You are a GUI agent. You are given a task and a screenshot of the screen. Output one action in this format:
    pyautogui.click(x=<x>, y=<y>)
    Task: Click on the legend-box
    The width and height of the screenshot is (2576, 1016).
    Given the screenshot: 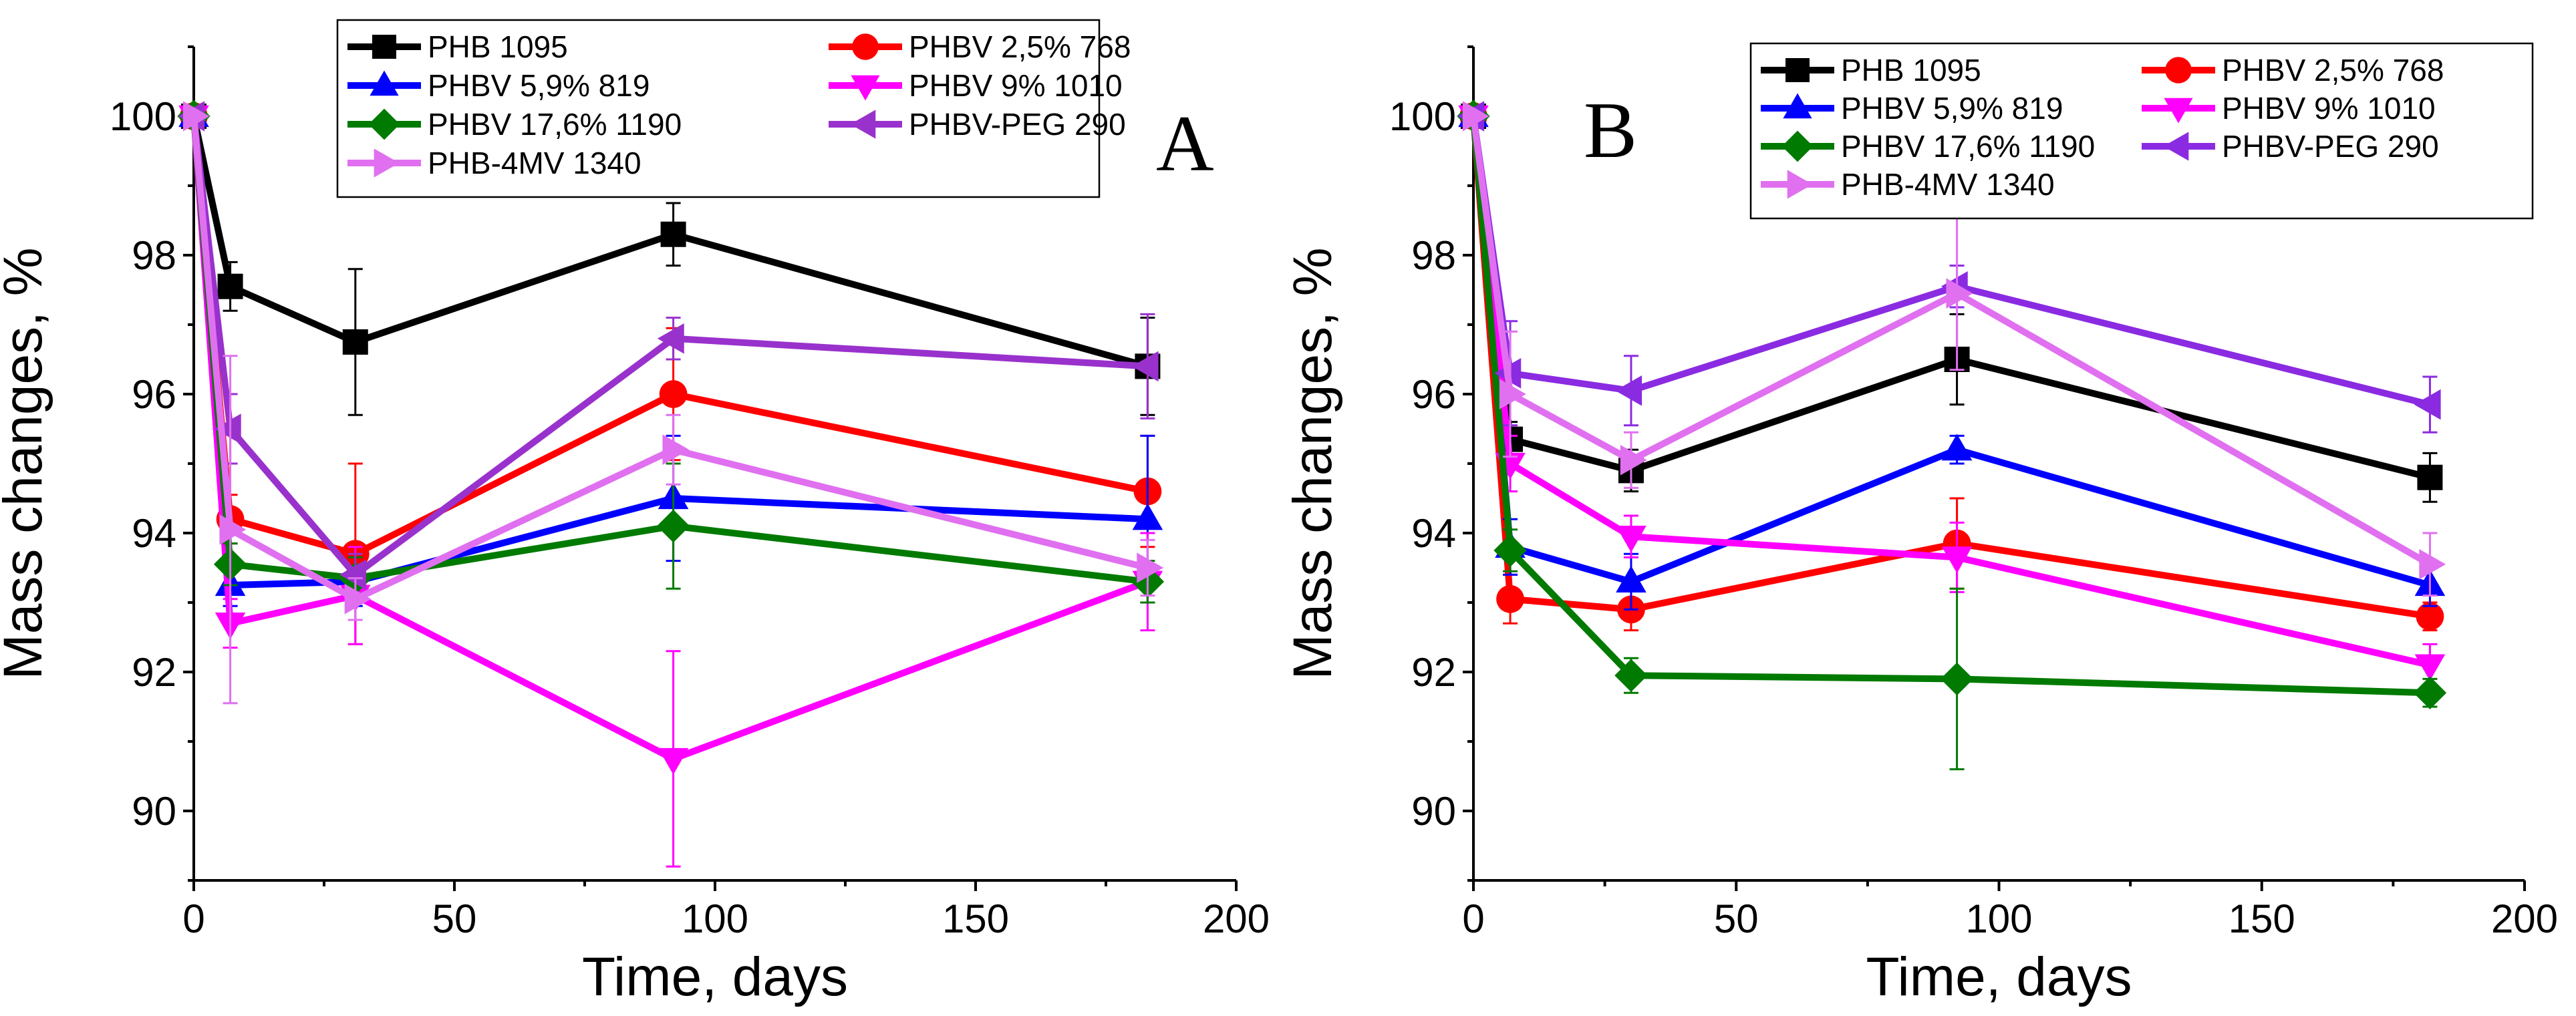 What is the action you would take?
    pyautogui.click(x=718, y=109)
    